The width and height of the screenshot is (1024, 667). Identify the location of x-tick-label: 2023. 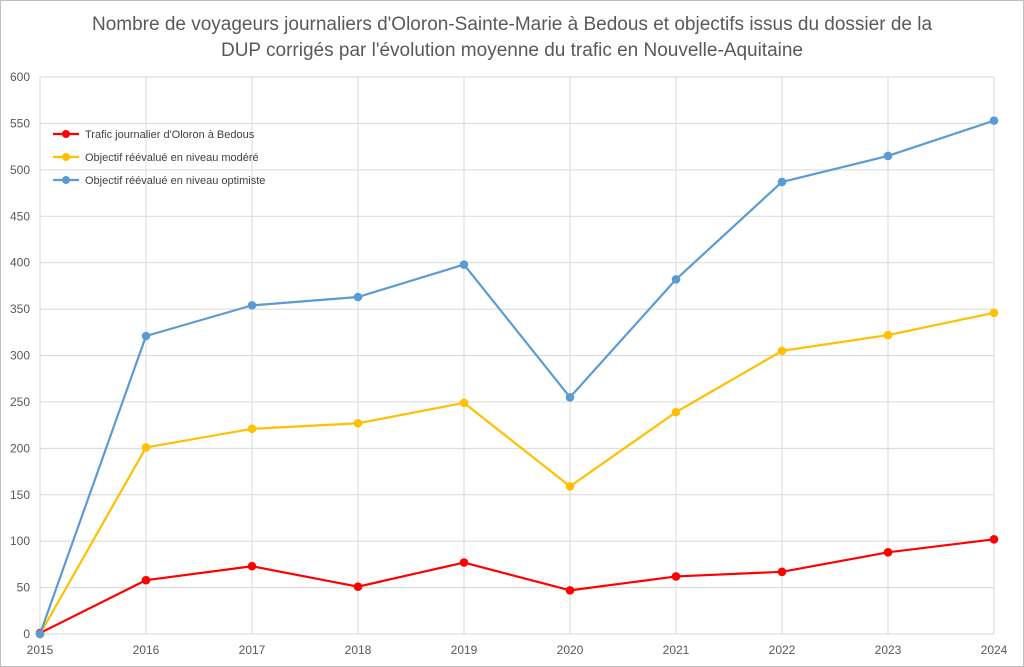
(888, 650).